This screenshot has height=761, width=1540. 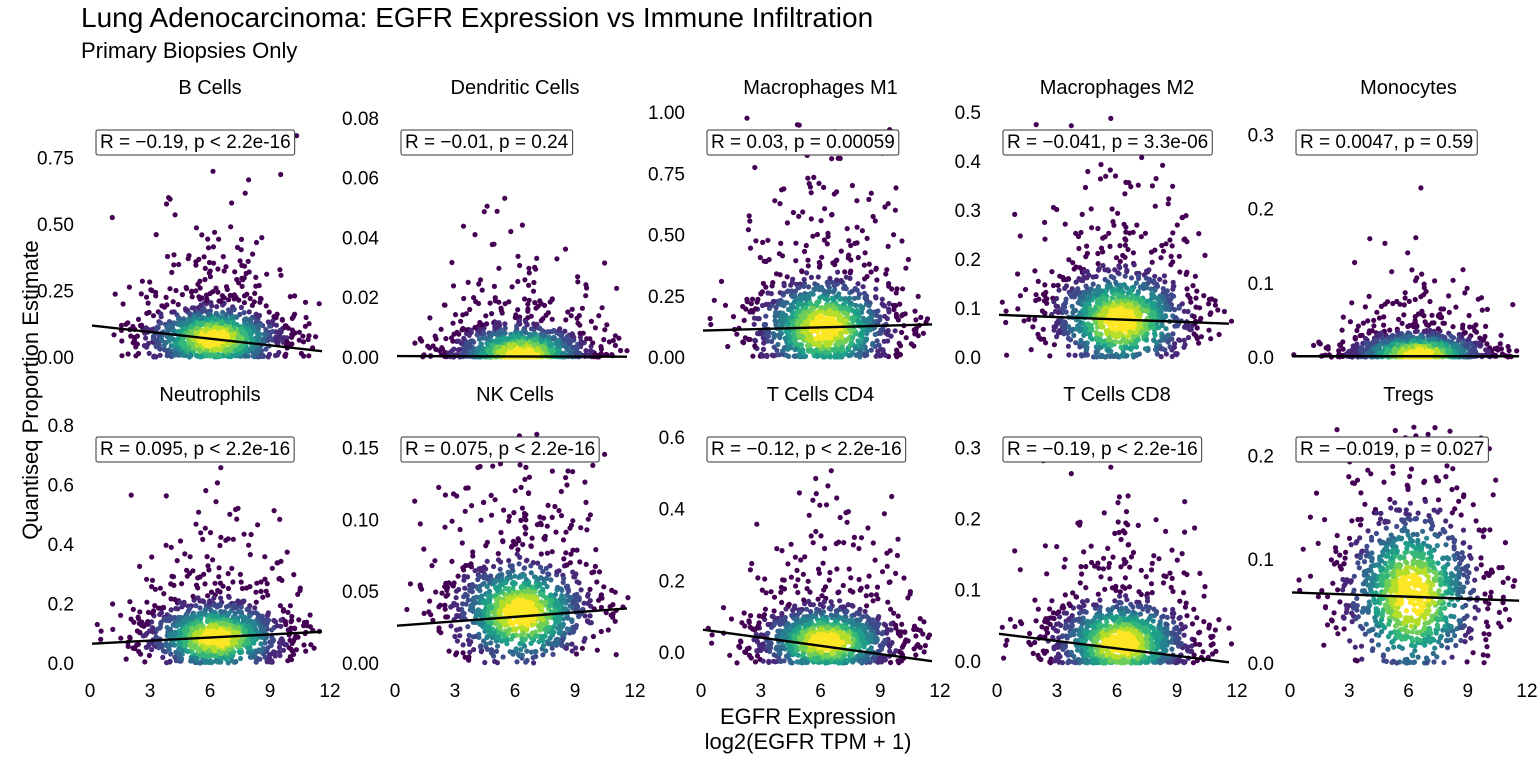 What do you see at coordinates (1117, 88) in the screenshot?
I see `panel-title: Macrophages M2` at bounding box center [1117, 88].